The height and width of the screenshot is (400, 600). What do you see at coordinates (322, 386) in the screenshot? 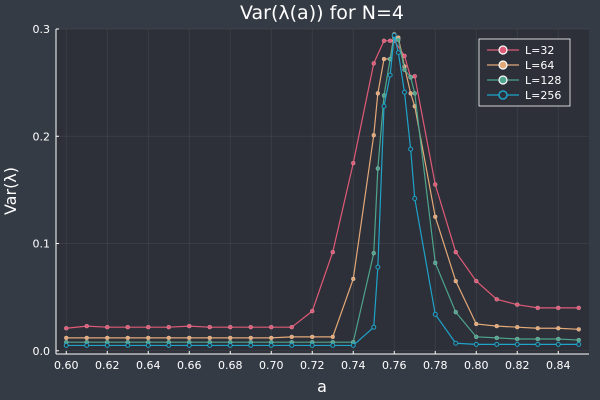
I see `x-axis-label: a` at bounding box center [322, 386].